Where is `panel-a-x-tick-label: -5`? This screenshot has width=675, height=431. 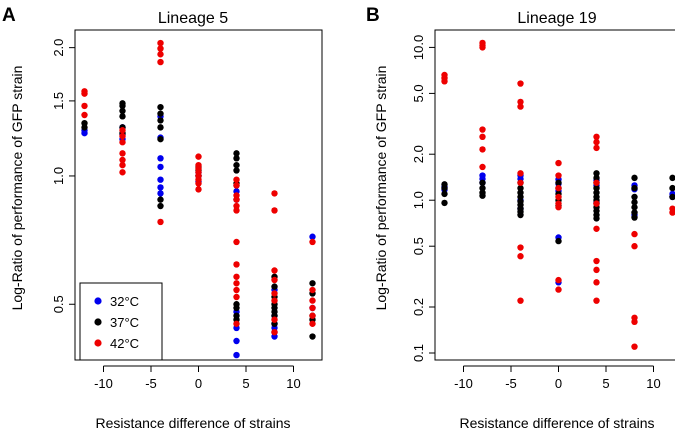 panel-a-x-tick-label: -5 is located at coordinates (151, 383).